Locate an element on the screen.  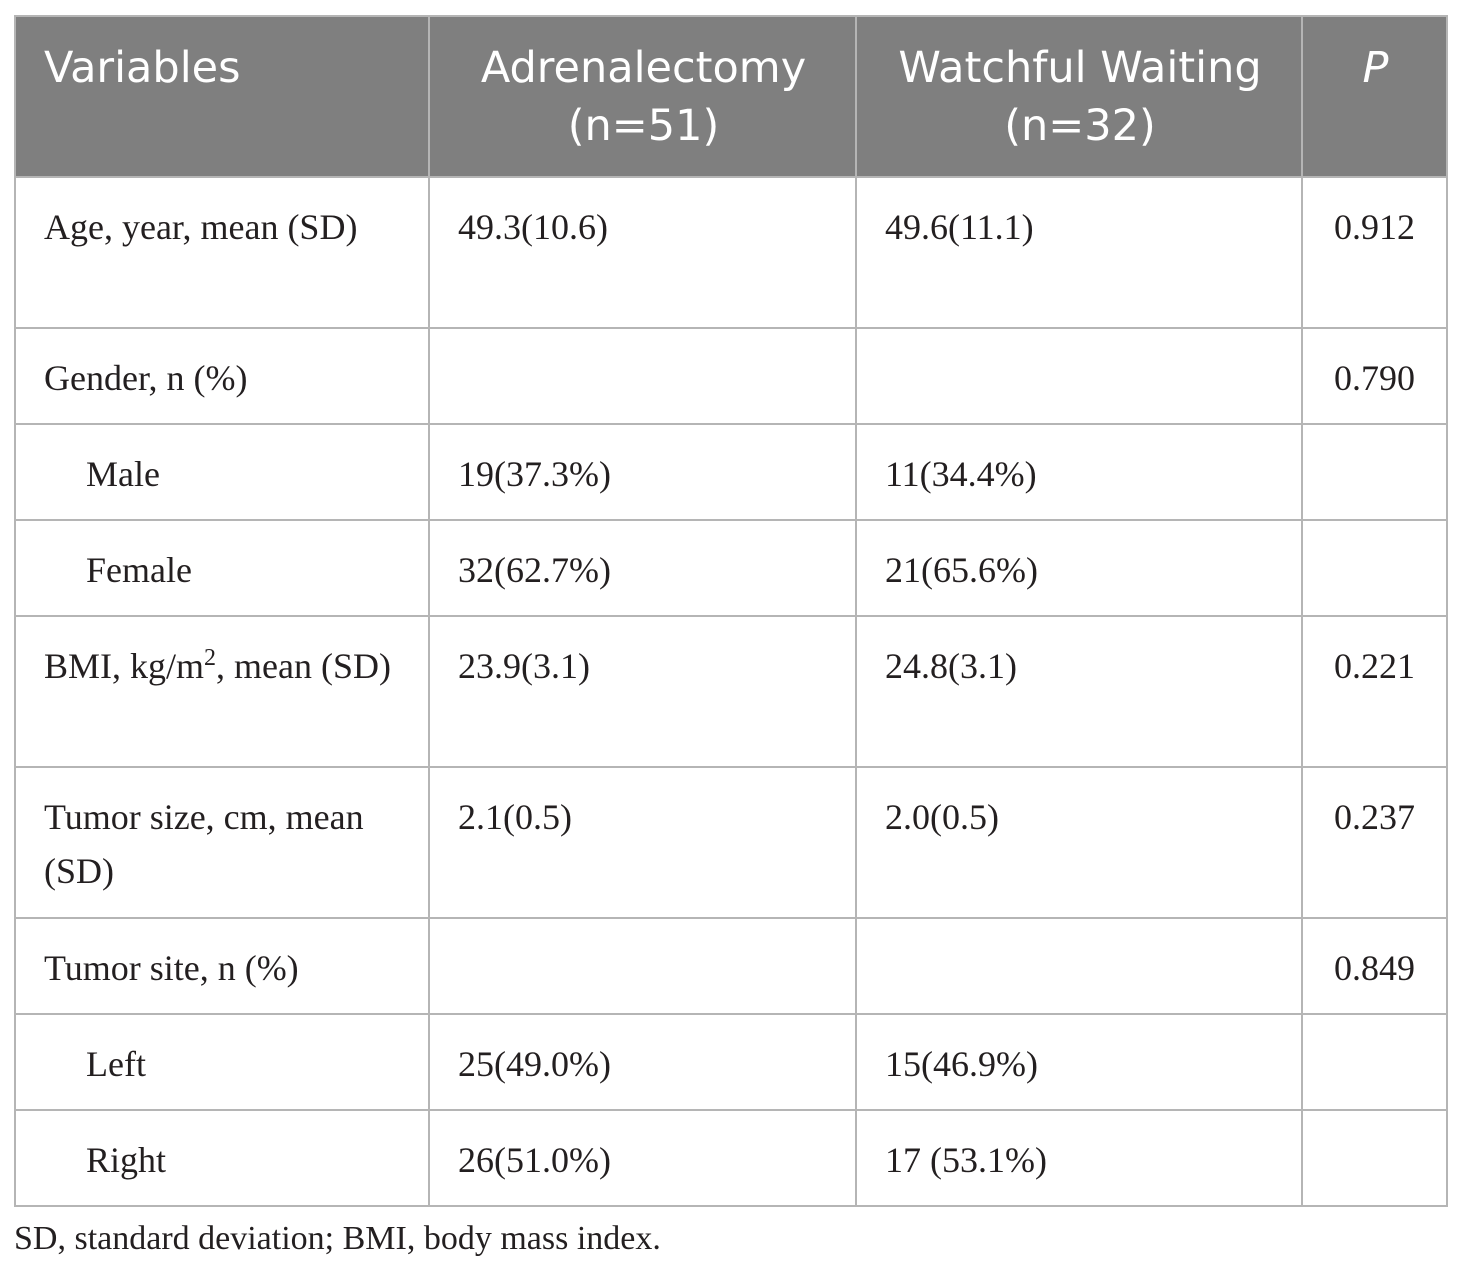
header-watchful-title: Watchful Waiting is located at coordinates (1080, 68).